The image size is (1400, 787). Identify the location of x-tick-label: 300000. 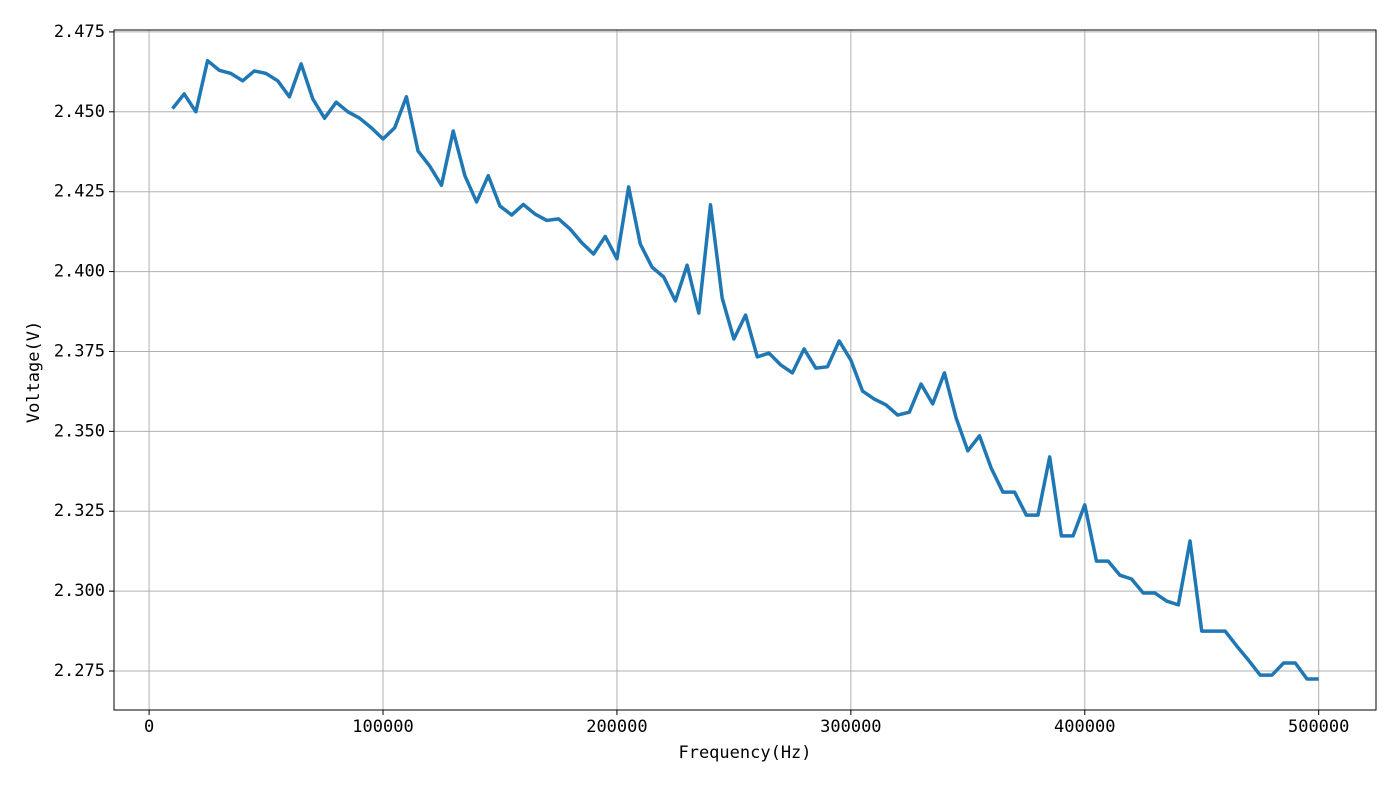
(850, 727).